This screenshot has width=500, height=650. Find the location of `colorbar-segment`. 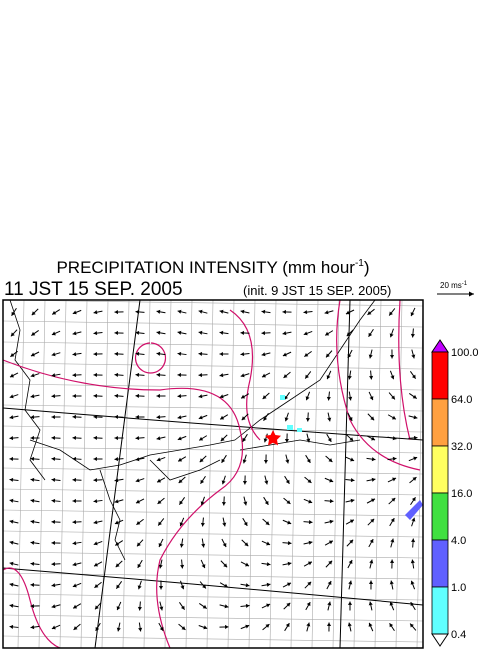

colorbar-segment is located at coordinates (440, 610).